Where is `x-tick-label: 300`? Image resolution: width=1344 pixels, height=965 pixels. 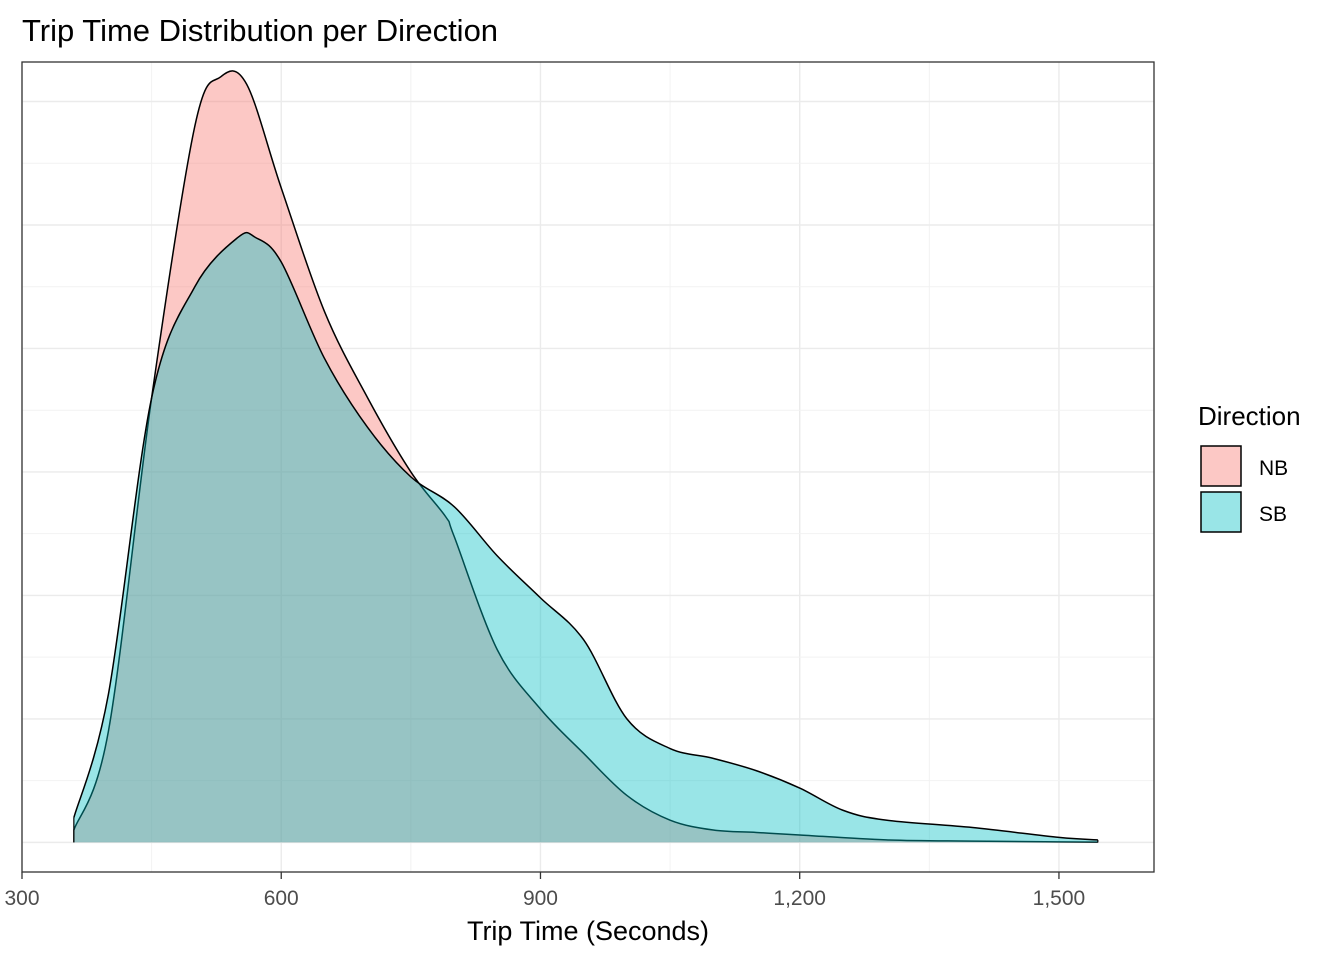
x-tick-label: 300 is located at coordinates (21, 898).